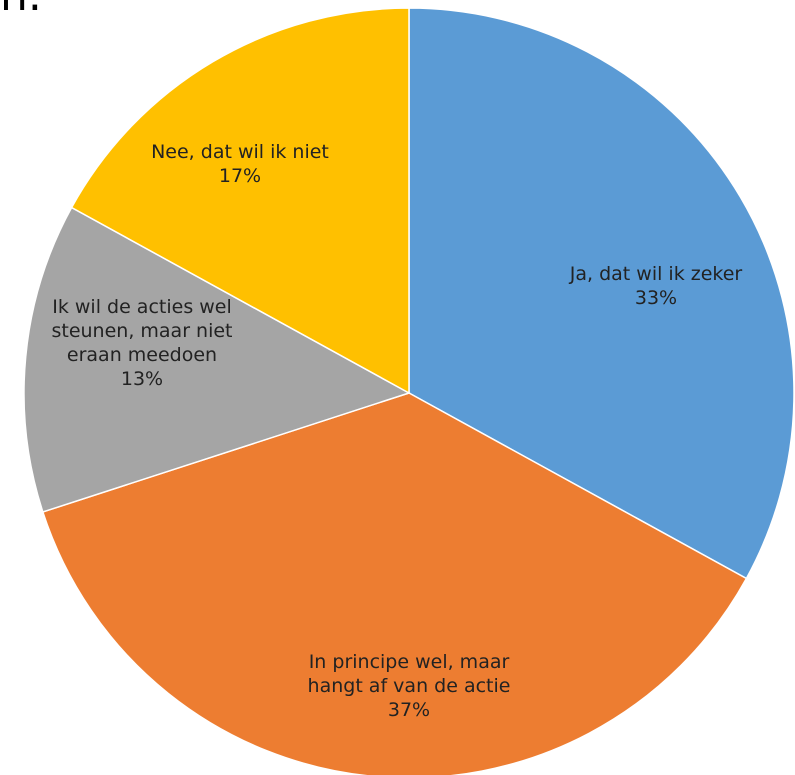 The height and width of the screenshot is (775, 795). Describe the element at coordinates (142, 355) in the screenshot. I see `slice-category-label-line: eraan meedoen` at that location.